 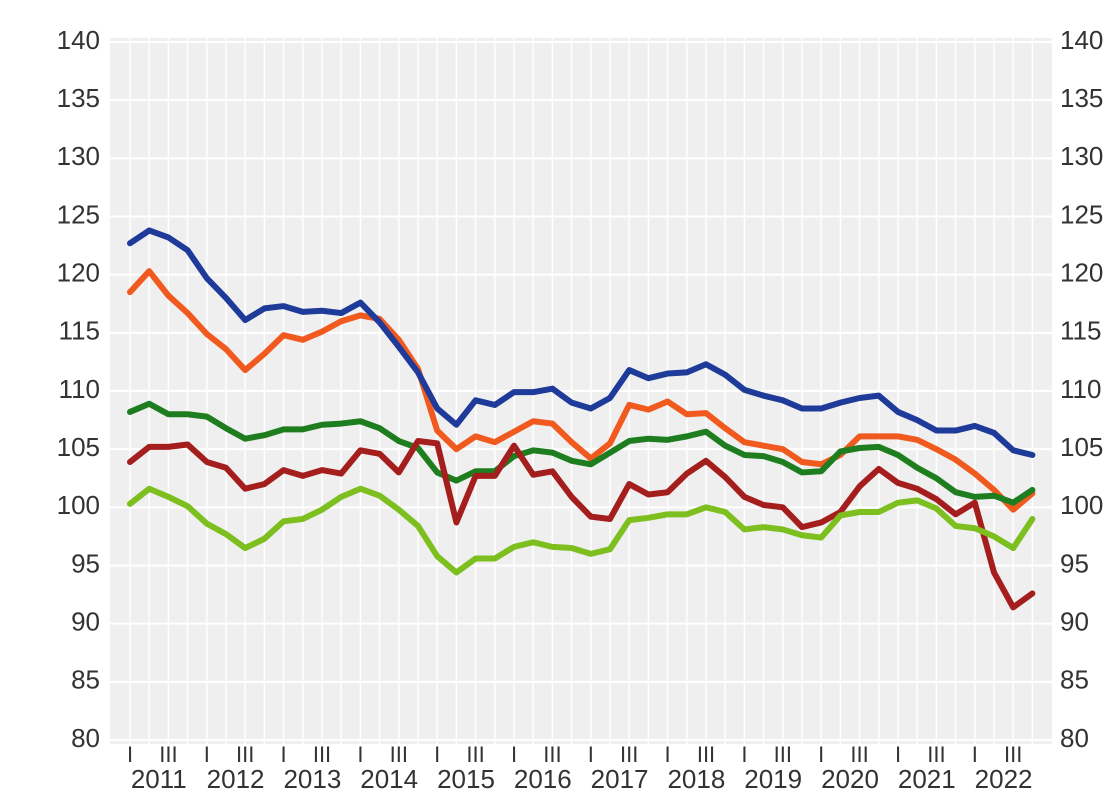 What do you see at coordinates (1074, 738) in the screenshot?
I see `y2-tick-label: 80` at bounding box center [1074, 738].